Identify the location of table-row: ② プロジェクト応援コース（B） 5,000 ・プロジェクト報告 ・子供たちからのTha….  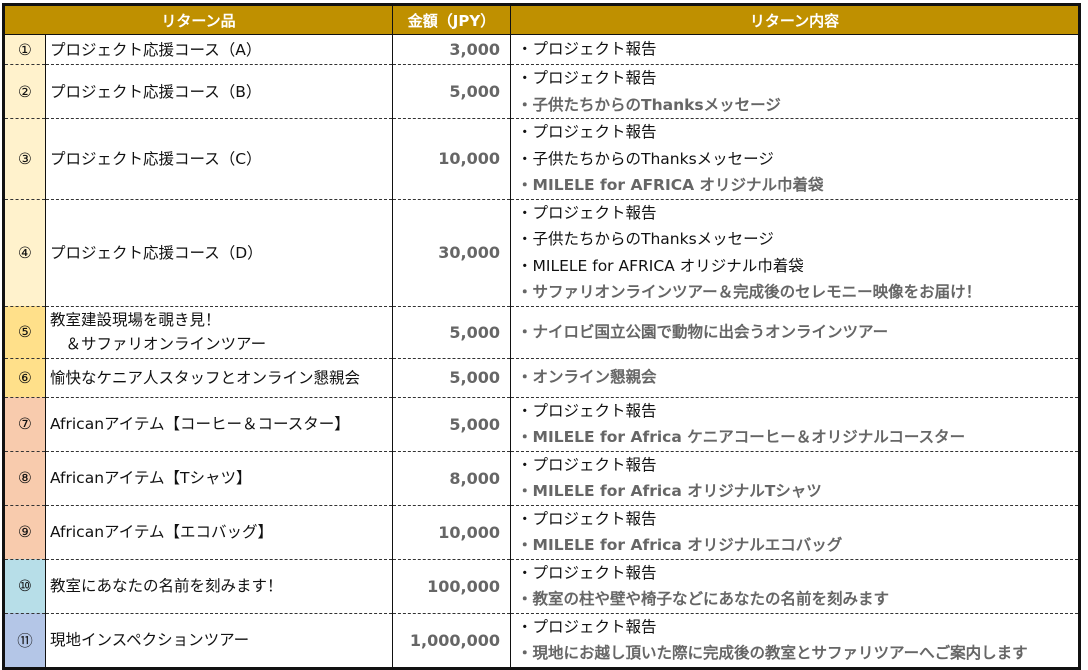
(541, 91).